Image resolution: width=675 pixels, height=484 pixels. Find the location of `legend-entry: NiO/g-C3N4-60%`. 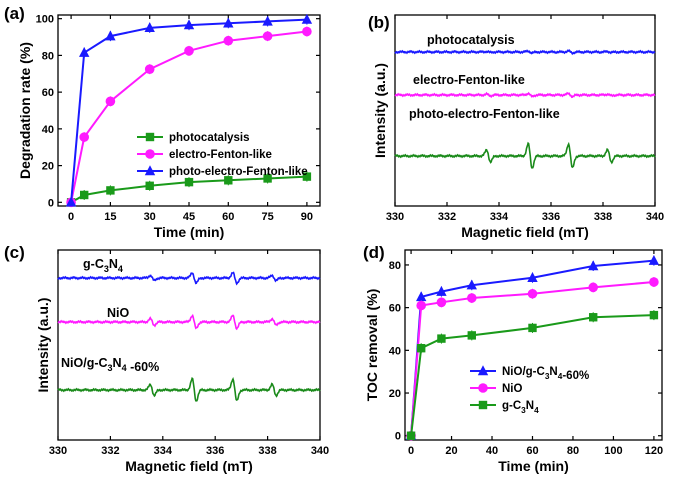

legend-entry: NiO/g-C3N4-60% is located at coordinates (545, 374).